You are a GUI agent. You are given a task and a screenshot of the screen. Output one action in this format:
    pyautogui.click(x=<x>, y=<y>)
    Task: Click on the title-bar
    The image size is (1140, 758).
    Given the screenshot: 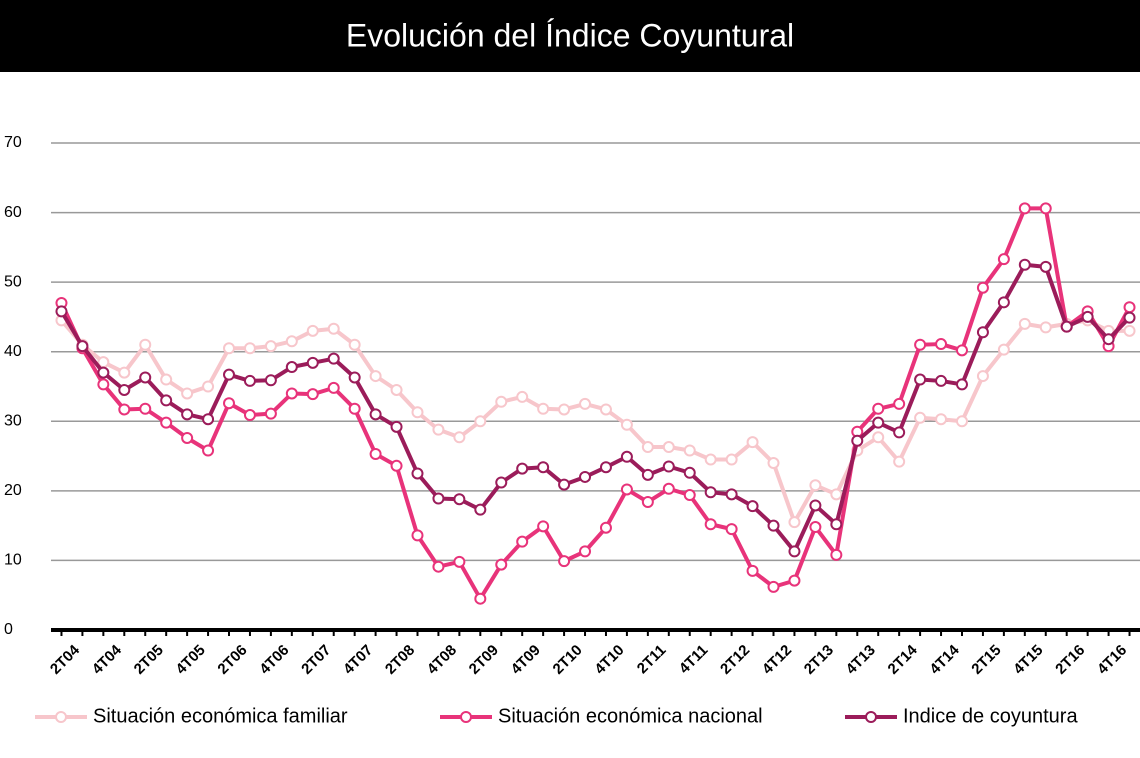 What is the action you would take?
    pyautogui.click(x=570, y=36)
    